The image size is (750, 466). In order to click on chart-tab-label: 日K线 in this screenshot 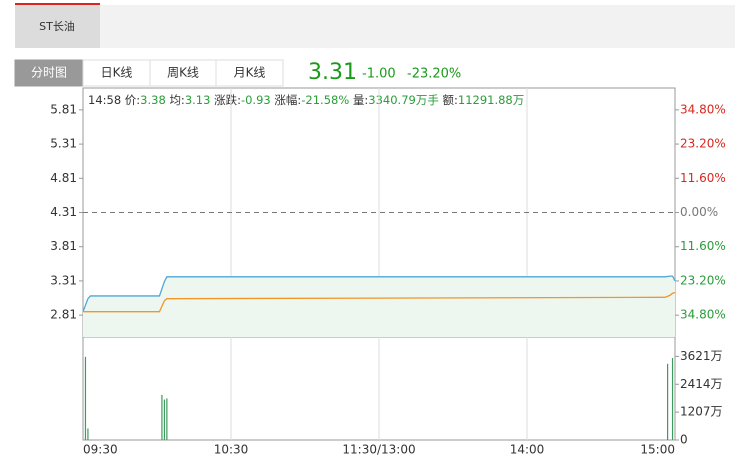, I will do `click(117, 73)`.